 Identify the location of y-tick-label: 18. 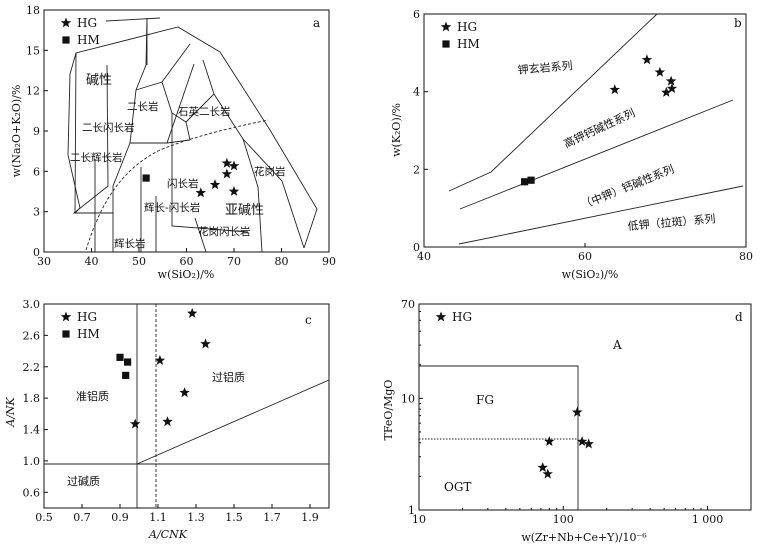
(33, 10).